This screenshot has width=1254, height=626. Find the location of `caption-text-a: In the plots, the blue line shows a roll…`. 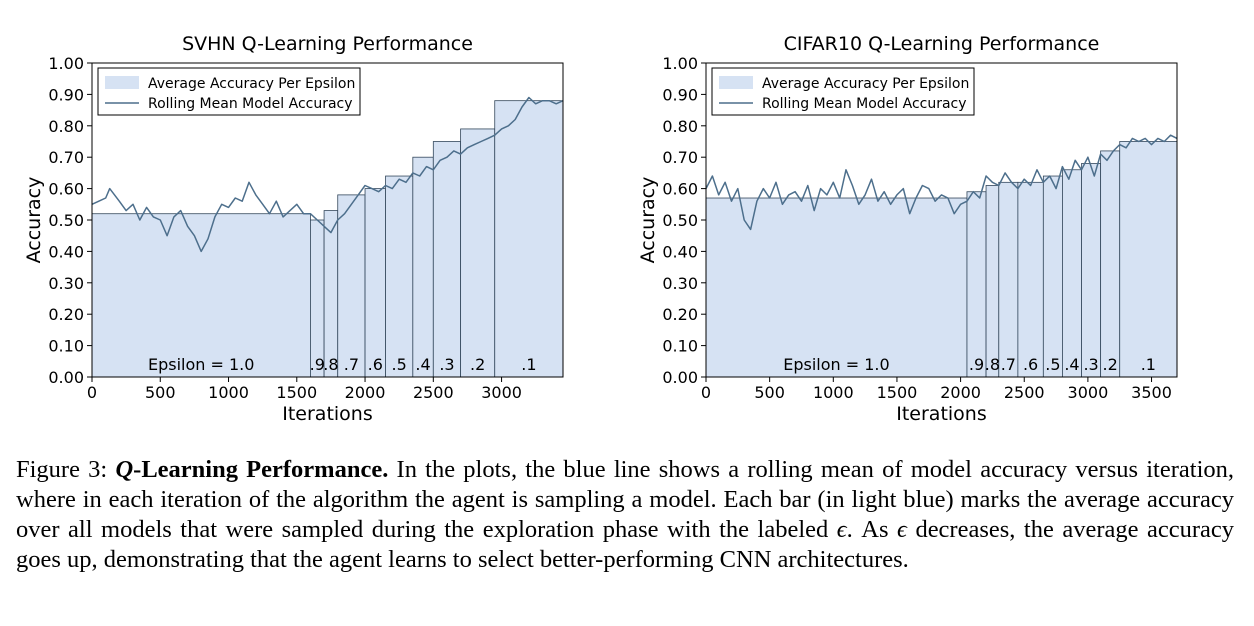

caption-text-a: In the plots, the blue line shows a roll… is located at coordinates (625, 499).